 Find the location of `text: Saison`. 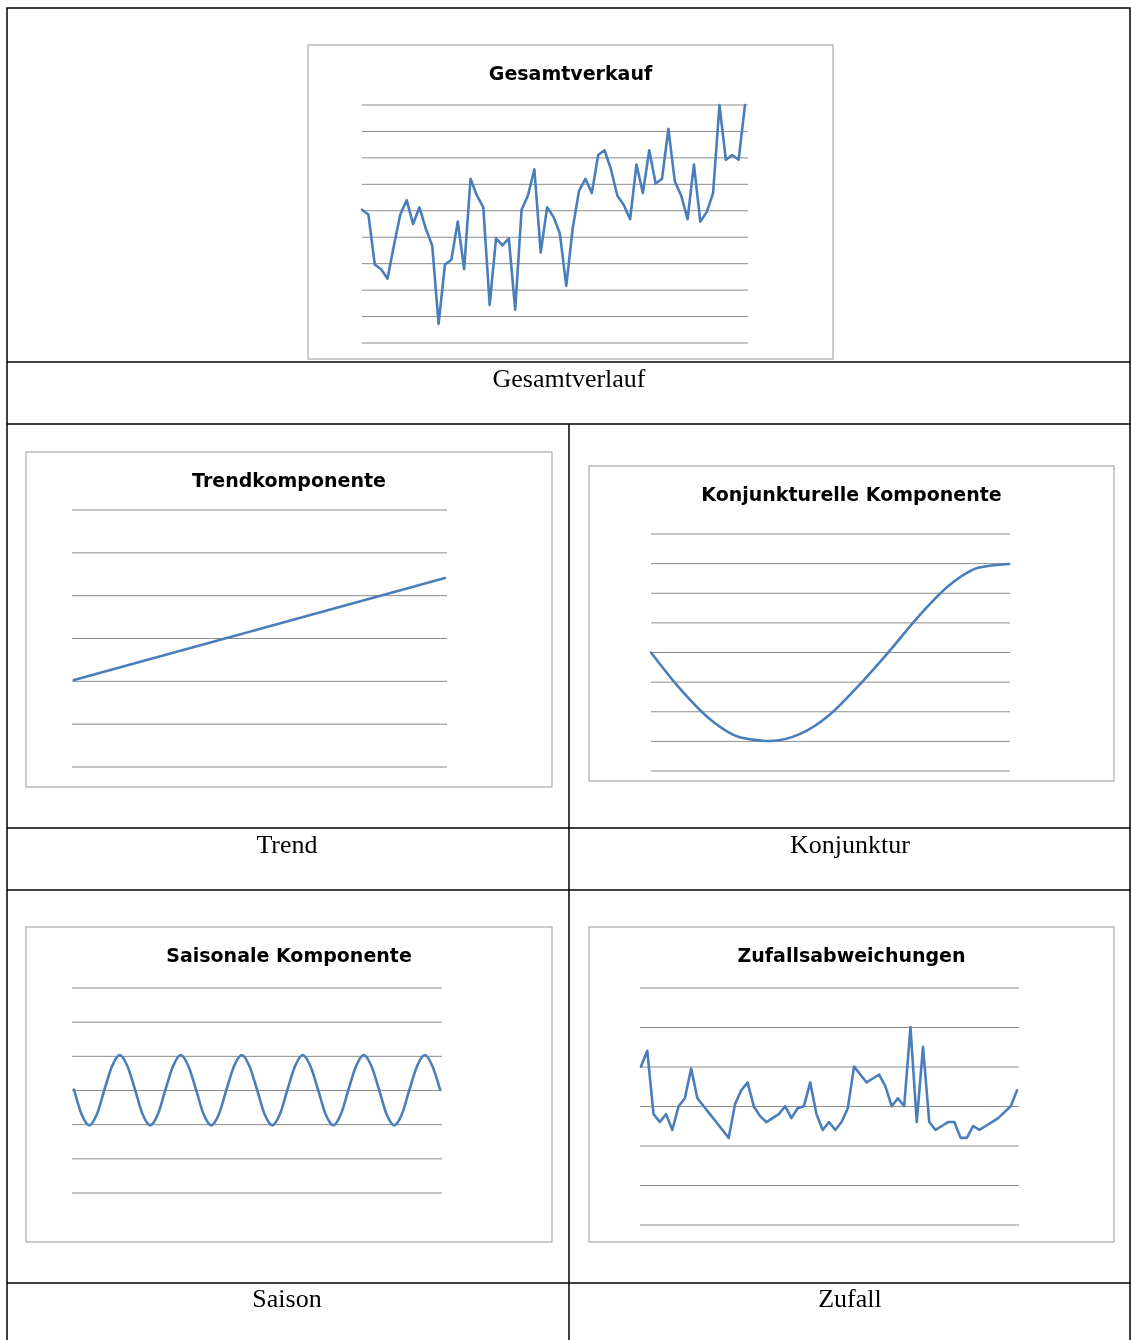

text: Saison is located at coordinates (287, 1298).